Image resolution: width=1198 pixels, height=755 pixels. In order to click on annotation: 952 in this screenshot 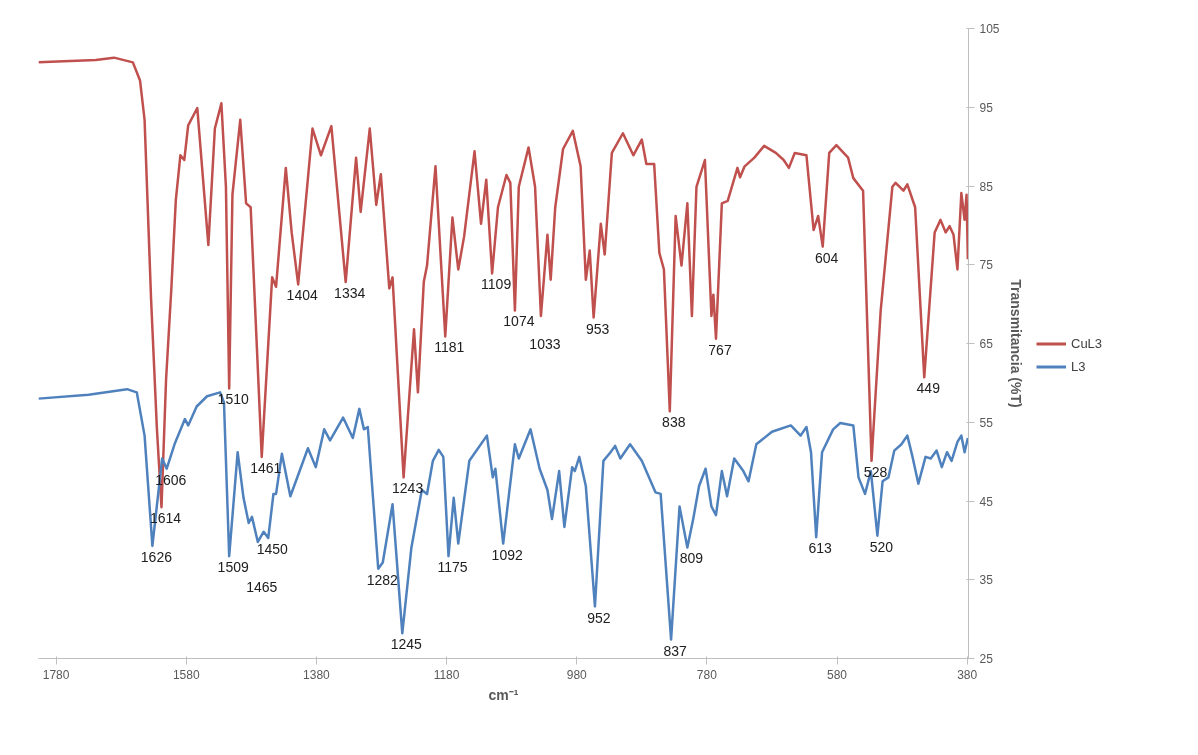, I will do `click(599, 617)`.